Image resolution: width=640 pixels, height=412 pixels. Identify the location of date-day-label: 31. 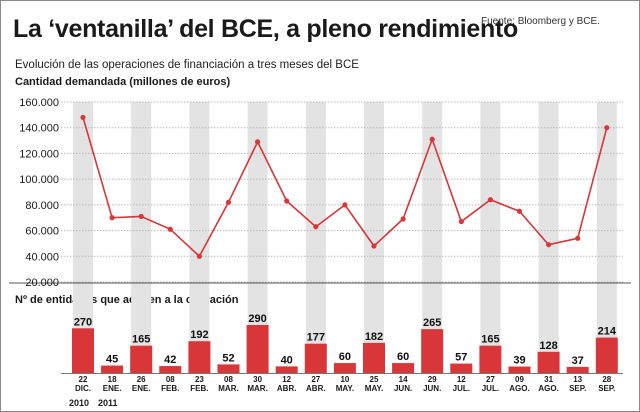
(548, 379).